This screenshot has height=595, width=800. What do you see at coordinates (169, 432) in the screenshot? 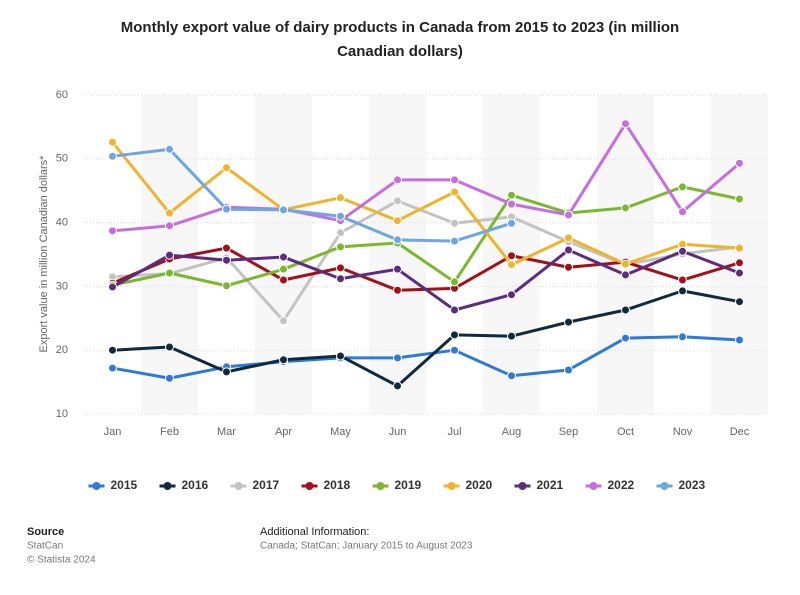
I see `x-tick-label: Feb` at bounding box center [169, 432].